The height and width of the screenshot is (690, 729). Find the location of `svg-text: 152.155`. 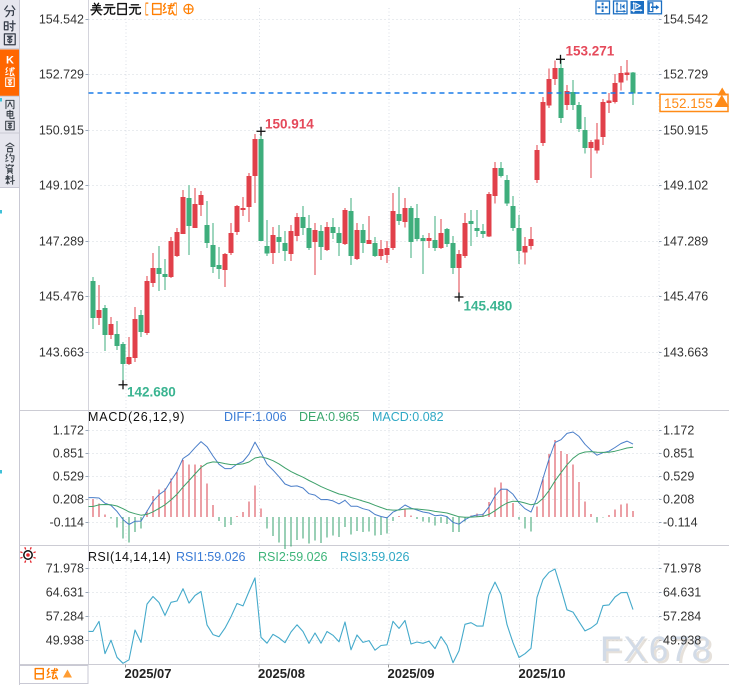

svg-text: 152.155 is located at coordinates (688, 103).